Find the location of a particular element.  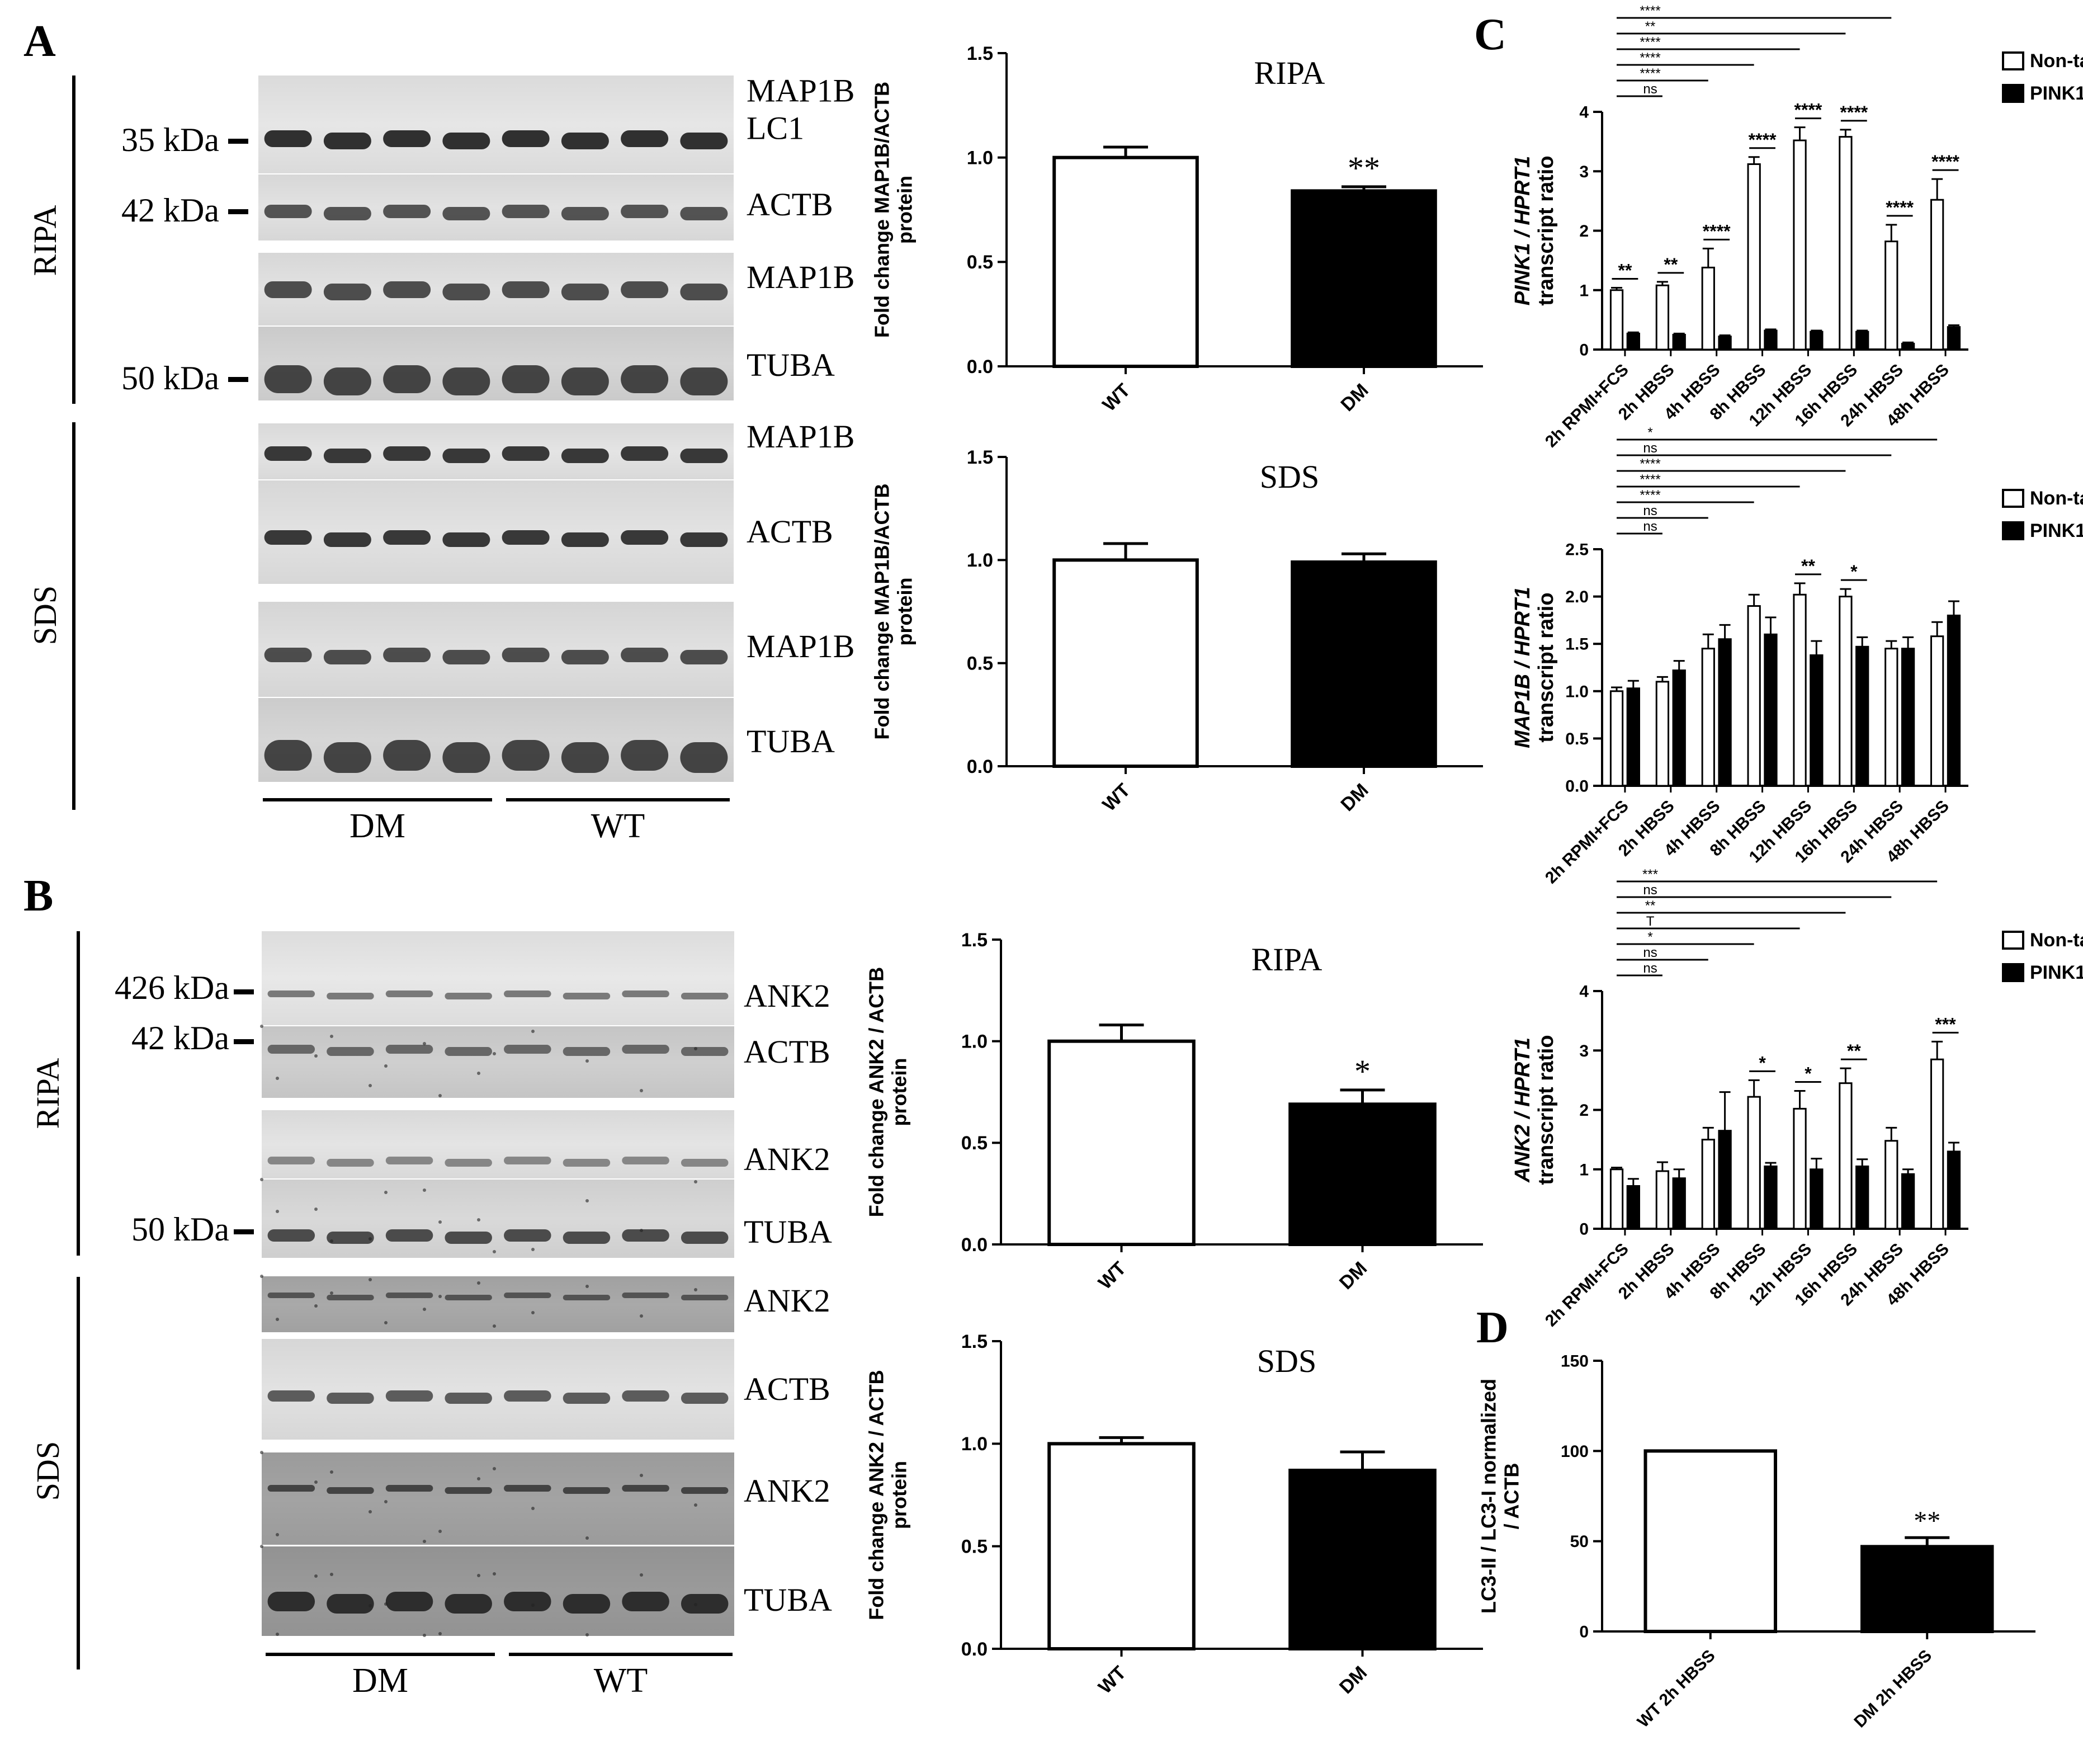

y-axis-label-gene: ANK2 / HPRT1 is located at coordinates (1522, 1110).